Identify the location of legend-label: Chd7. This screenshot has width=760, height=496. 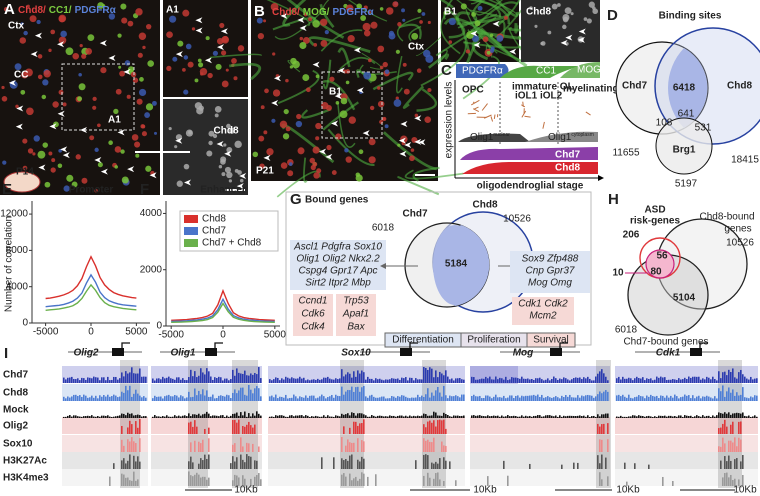
(214, 231).